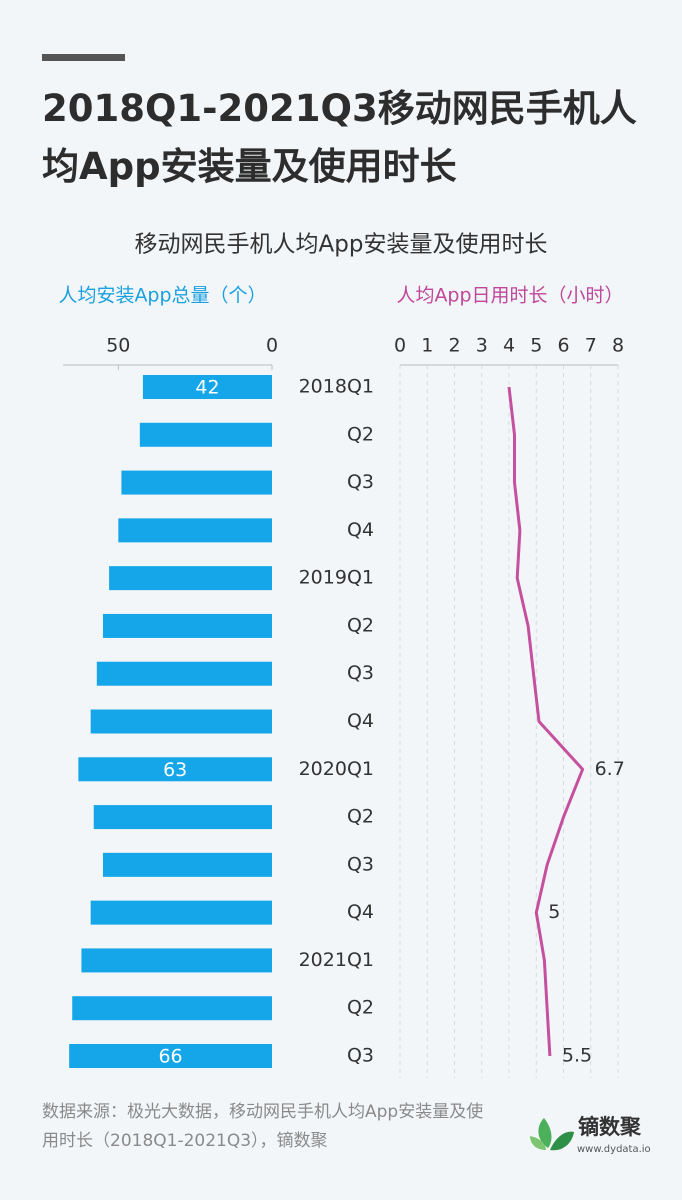  What do you see at coordinates (610, 769) in the screenshot?
I see `value-label: 6.7` at bounding box center [610, 769].